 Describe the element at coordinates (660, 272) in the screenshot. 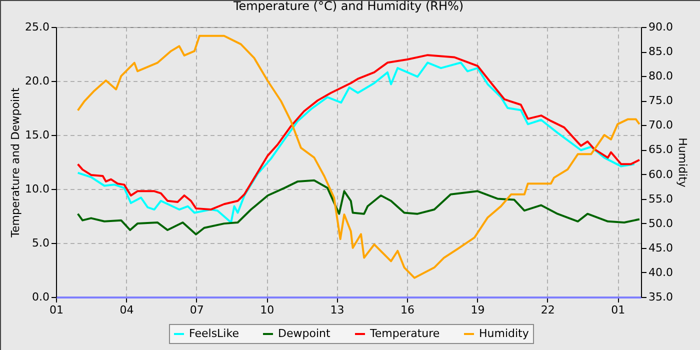

I see `y2-tick-label: 40.0` at that location.